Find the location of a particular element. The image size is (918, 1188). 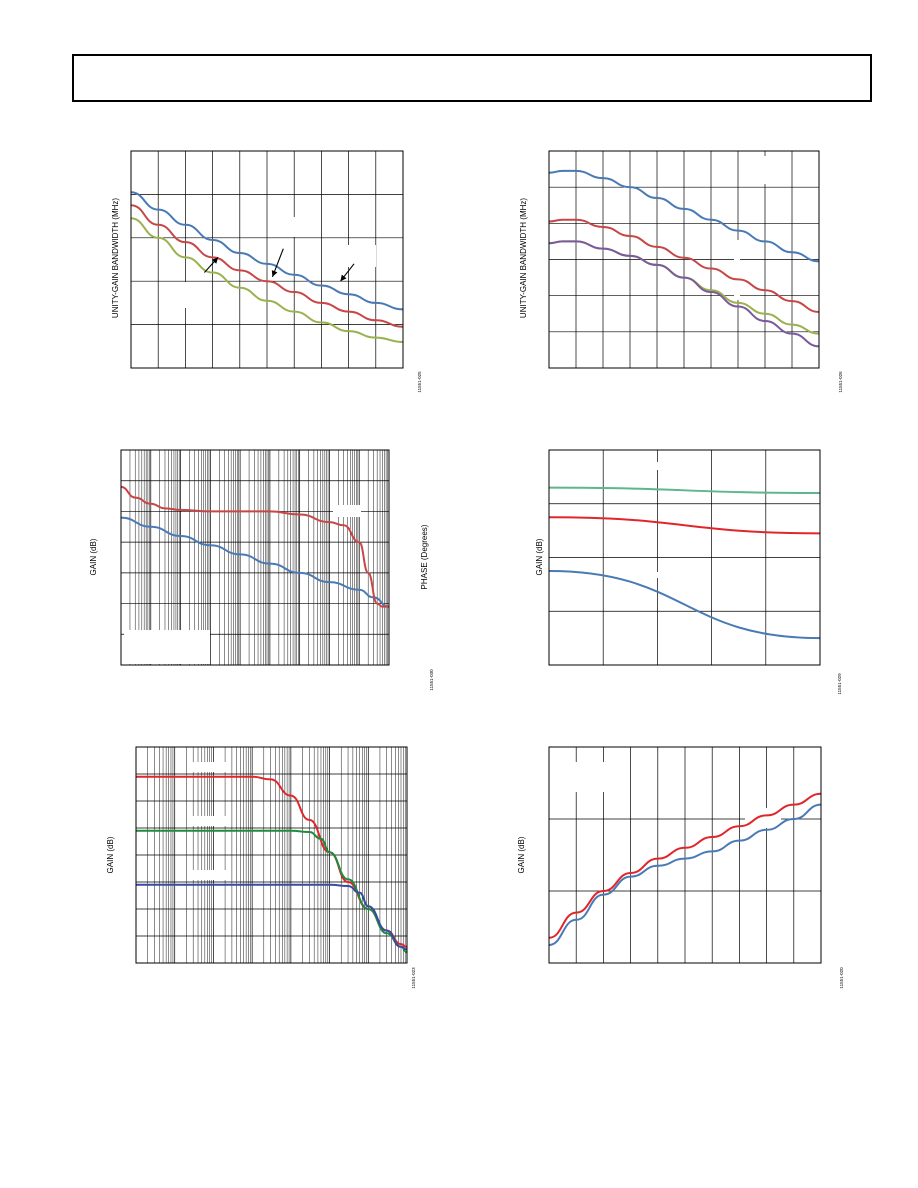

chart-1-plot-frame is located at coordinates (684, 259).